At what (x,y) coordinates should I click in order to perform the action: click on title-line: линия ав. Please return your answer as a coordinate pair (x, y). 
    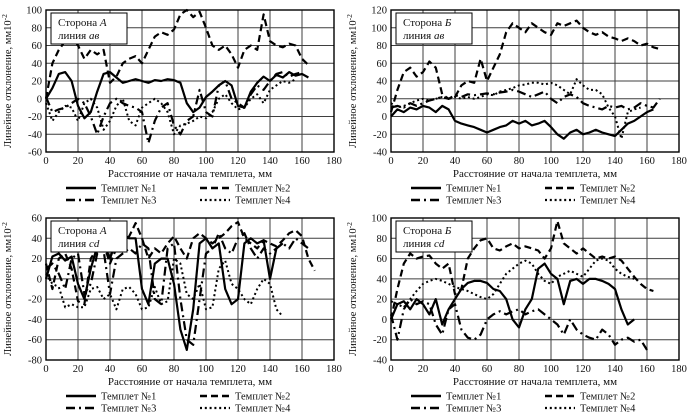
    Looking at the image, I should click on (423, 36).